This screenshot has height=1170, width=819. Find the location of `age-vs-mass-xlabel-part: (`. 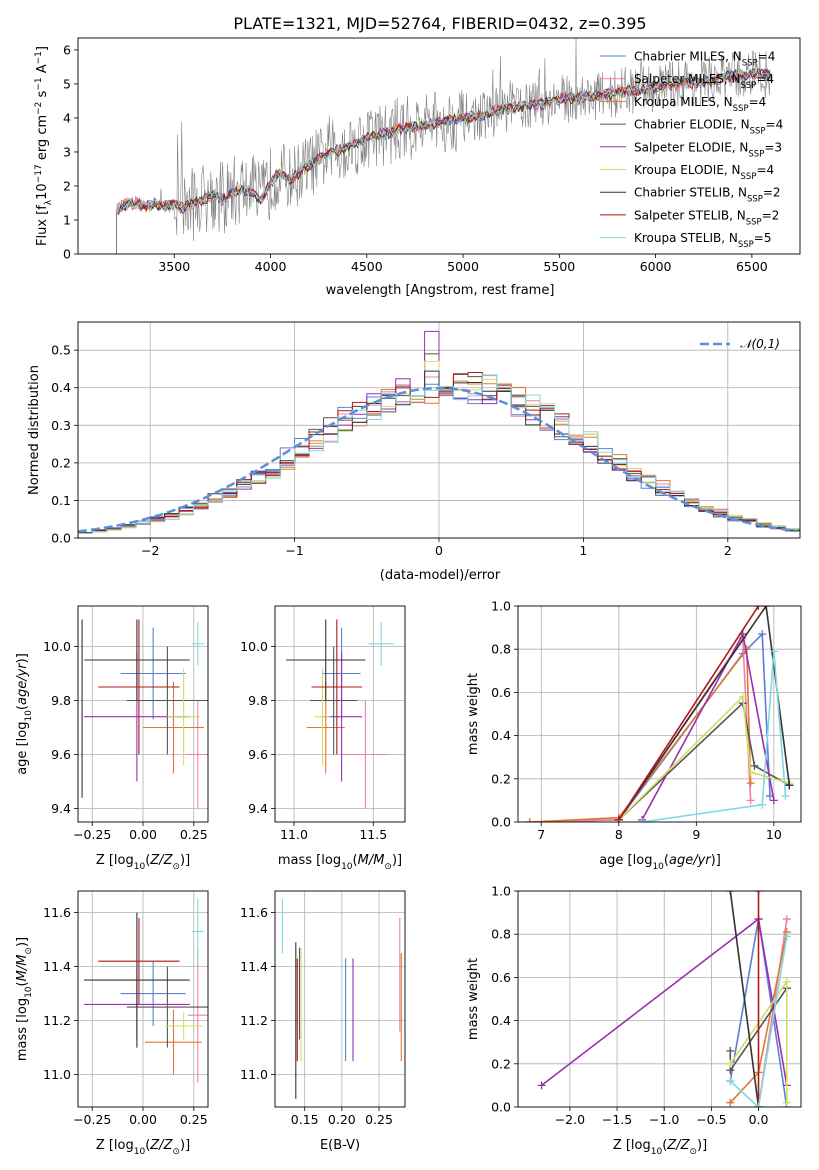

age-vs-mass-xlabel-part: ( is located at coordinates (355, 860).